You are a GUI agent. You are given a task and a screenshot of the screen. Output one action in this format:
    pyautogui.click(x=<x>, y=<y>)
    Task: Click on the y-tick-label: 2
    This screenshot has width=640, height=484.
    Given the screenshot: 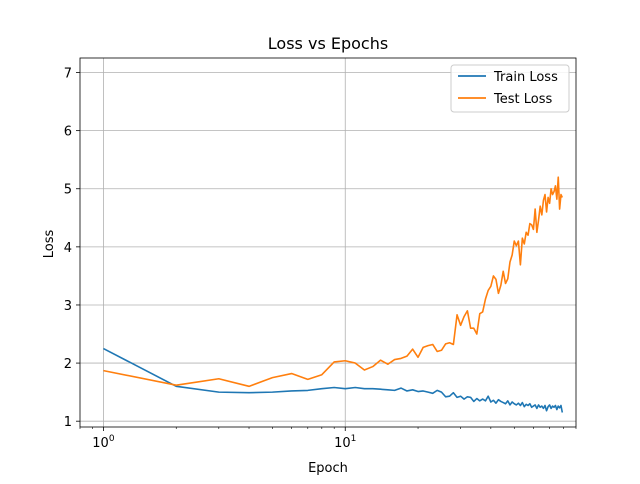 What is the action you would take?
    pyautogui.click(x=68, y=364)
    